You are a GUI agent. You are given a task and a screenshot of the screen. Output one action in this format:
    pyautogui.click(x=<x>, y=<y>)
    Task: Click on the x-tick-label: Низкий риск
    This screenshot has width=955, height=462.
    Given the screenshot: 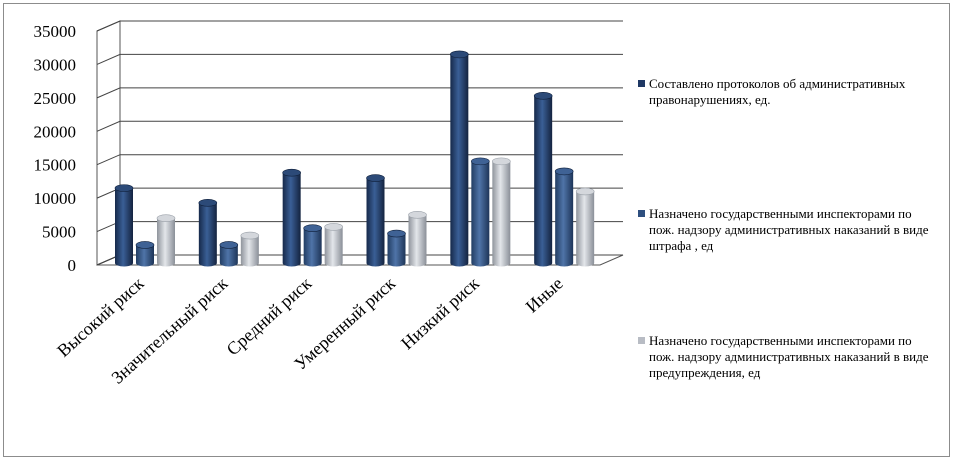 What is the action you would take?
    pyautogui.click(x=440, y=313)
    